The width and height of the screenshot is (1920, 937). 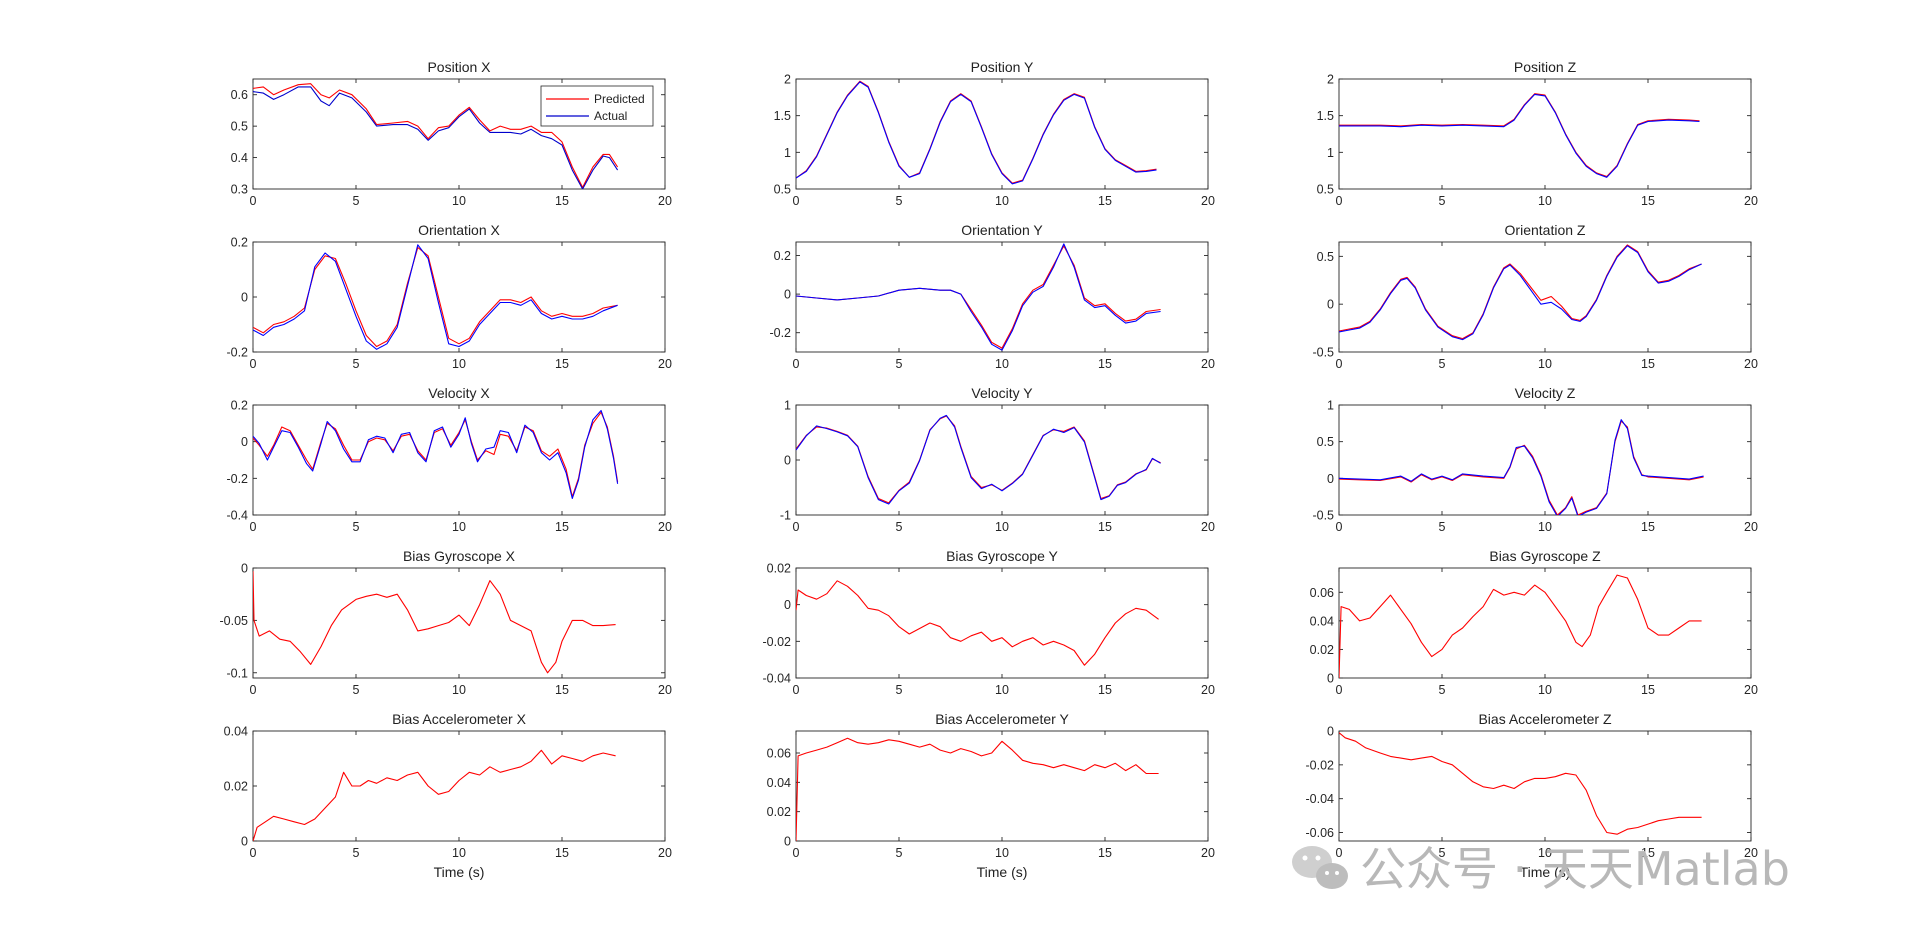 What do you see at coordinates (436, 454) in the screenshot?
I see `velocity-x-series-actual-line` at bounding box center [436, 454].